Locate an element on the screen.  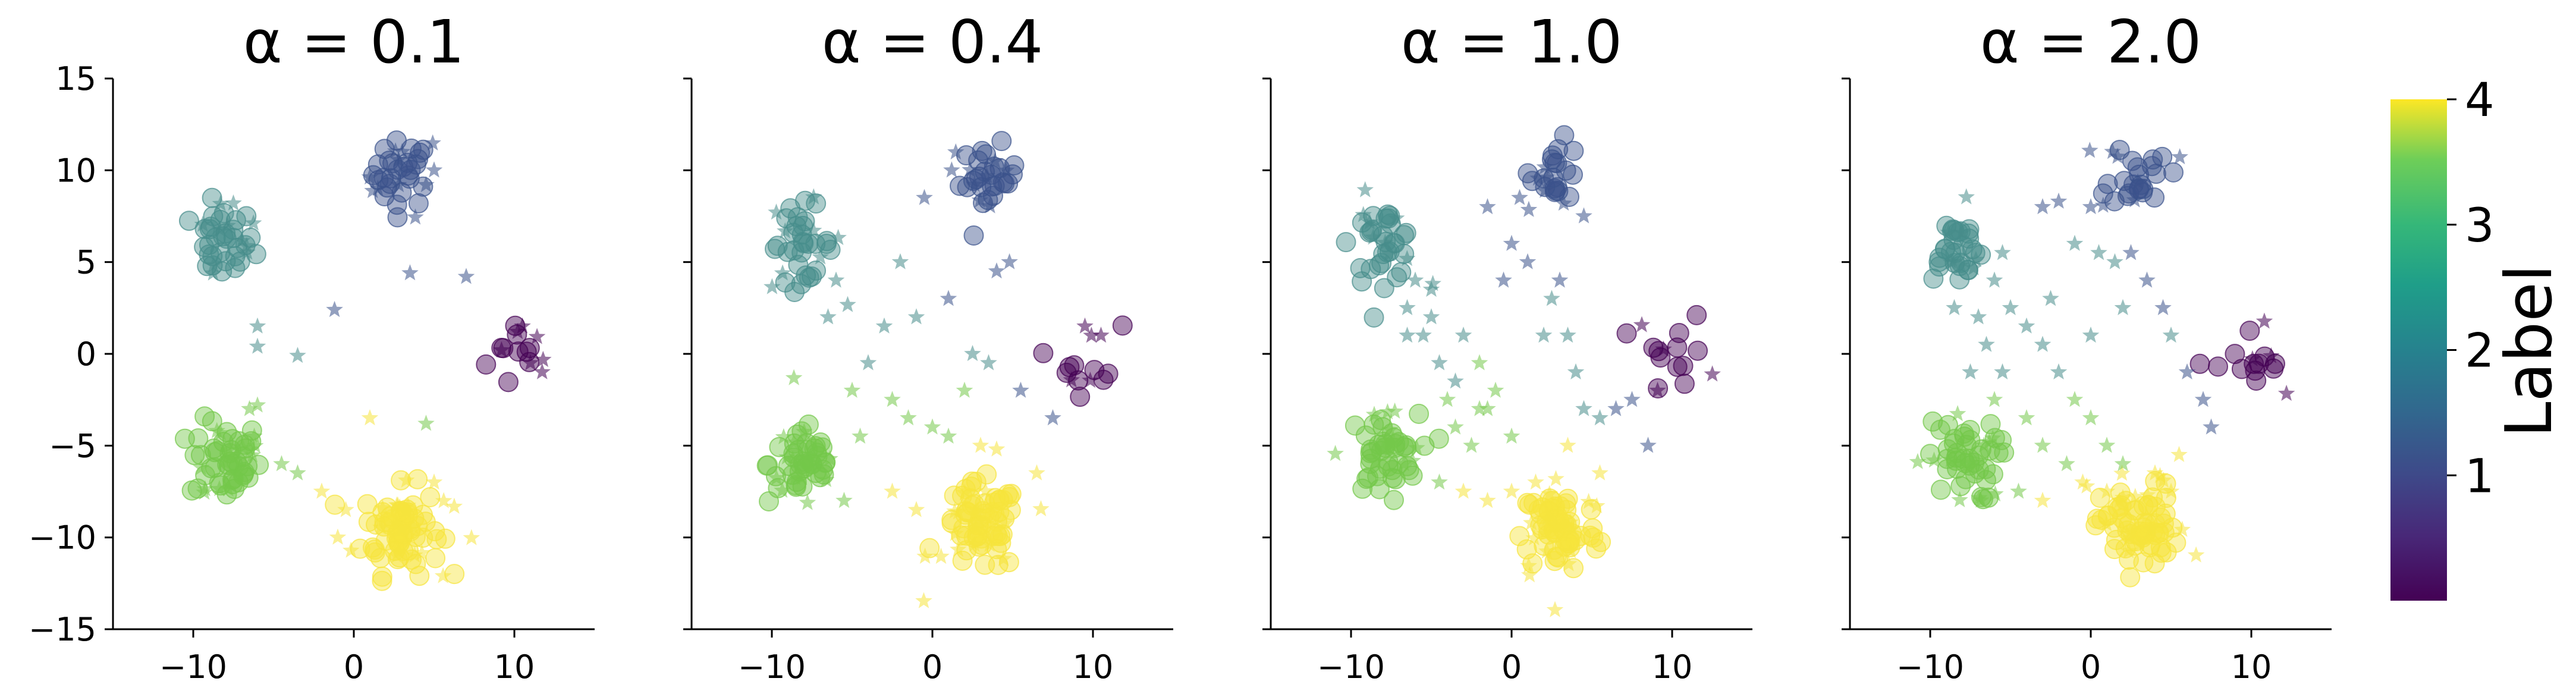
colorbar-label: Label is located at coordinates (2529, 350).